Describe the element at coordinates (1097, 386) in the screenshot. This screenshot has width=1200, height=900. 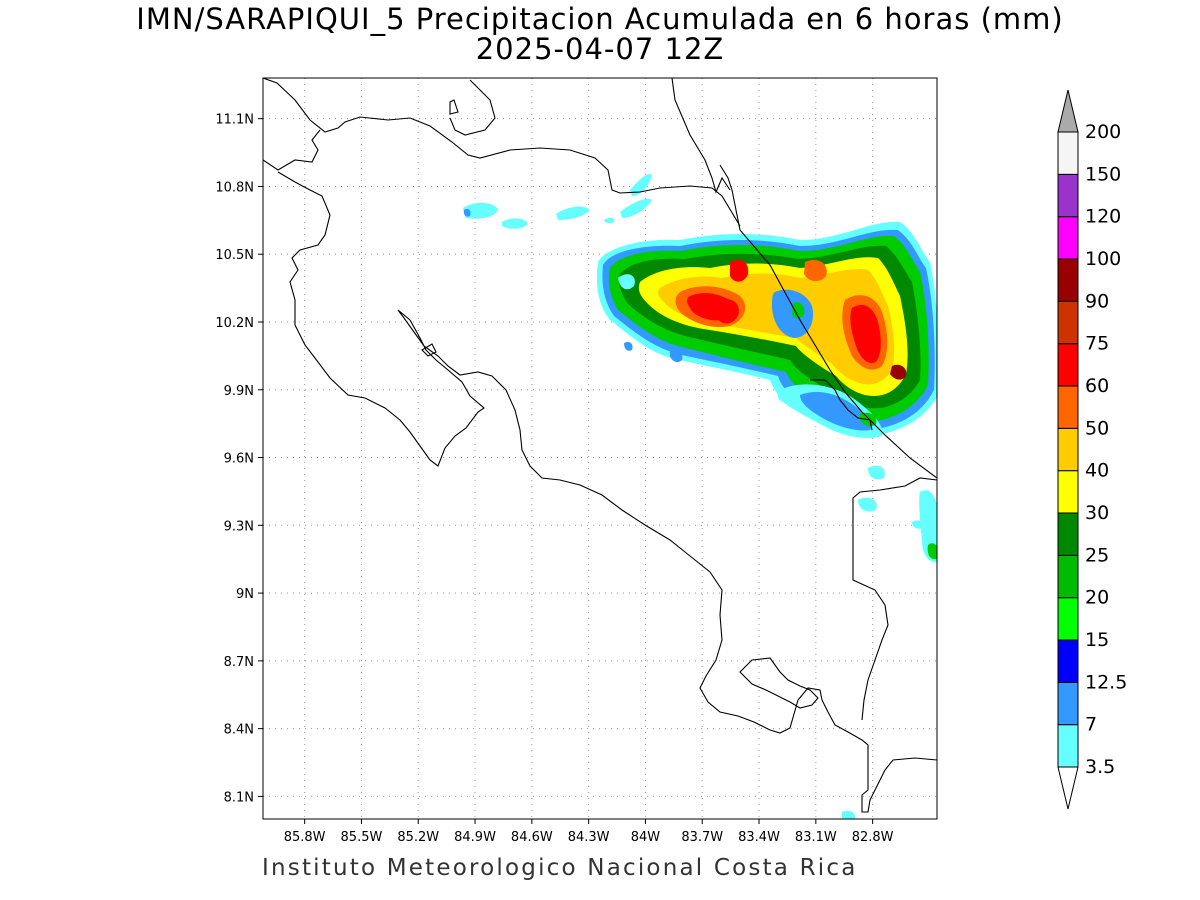
I see `colorbar-label: 60` at that location.